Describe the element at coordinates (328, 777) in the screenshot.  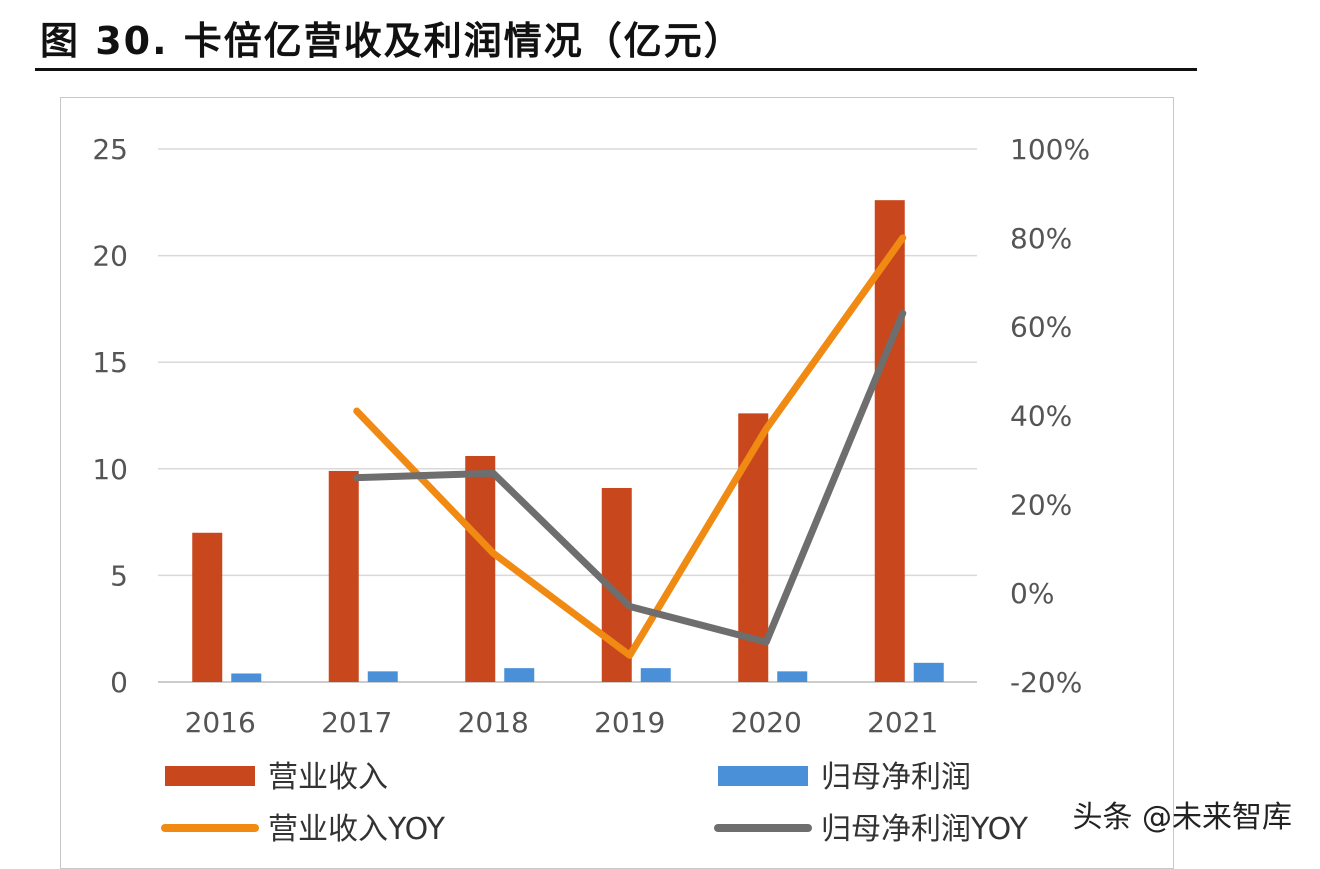
I see `legend-label: 营业收入` at that location.